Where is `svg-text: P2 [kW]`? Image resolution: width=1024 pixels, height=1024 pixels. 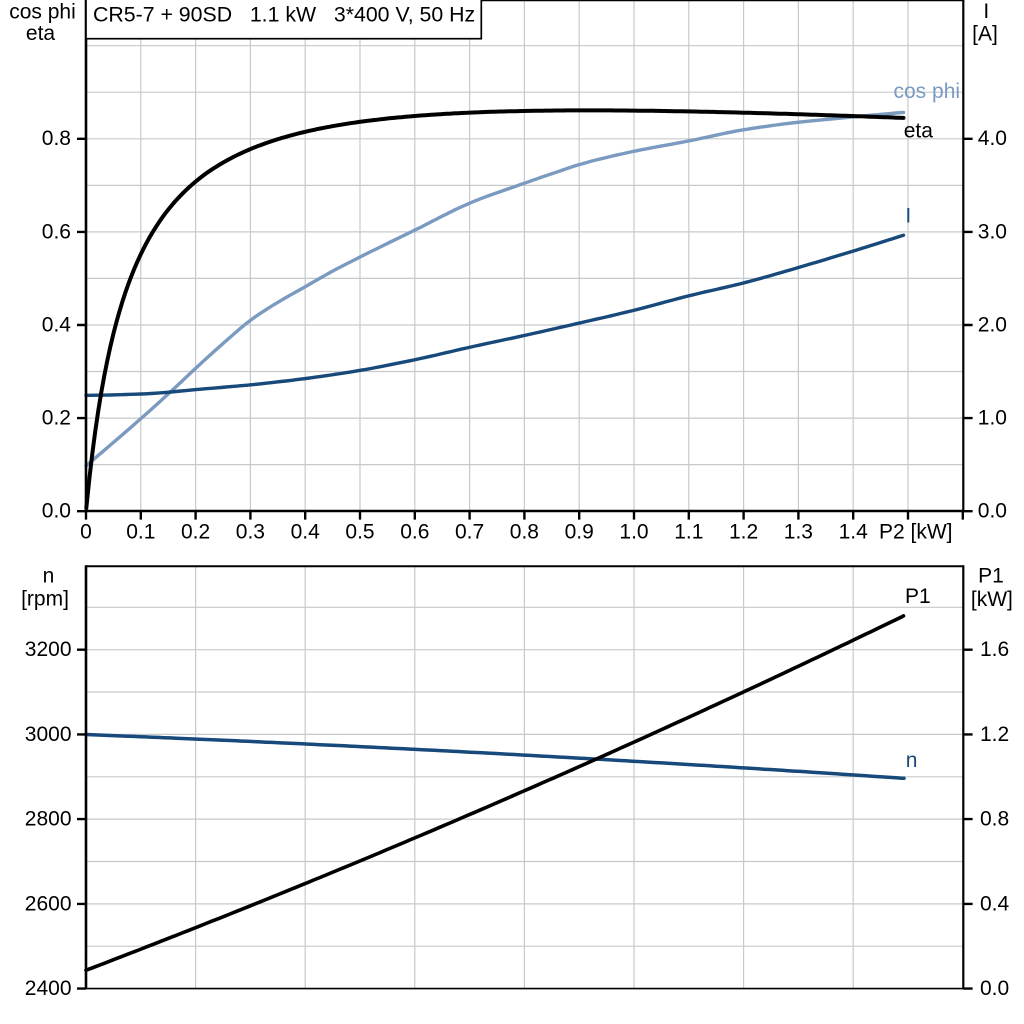
svg-text: P2 [kW] is located at coordinates (916, 532).